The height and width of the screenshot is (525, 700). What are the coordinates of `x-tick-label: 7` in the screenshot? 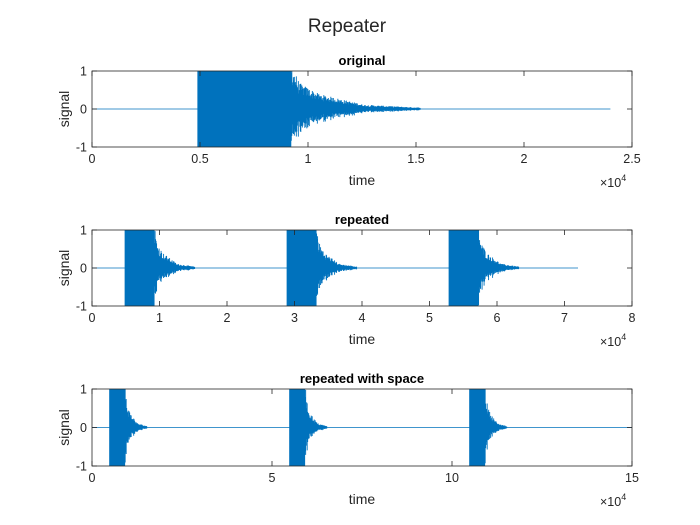 It's located at (564, 318).